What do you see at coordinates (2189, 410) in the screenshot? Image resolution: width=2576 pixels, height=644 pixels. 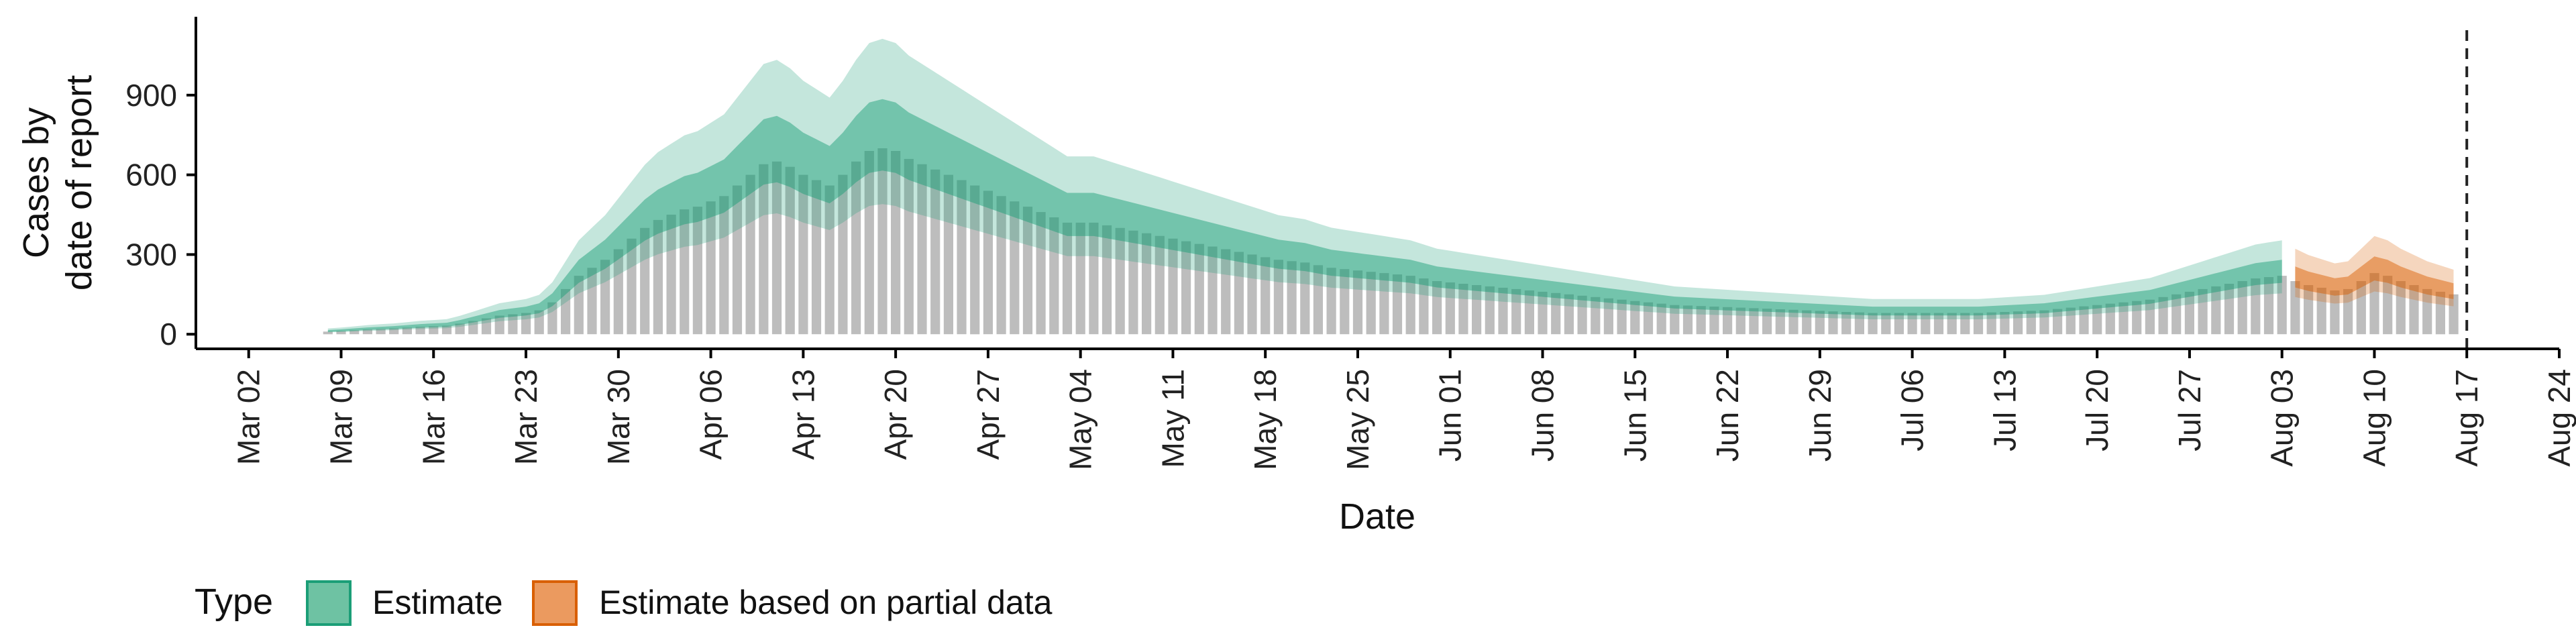 I see `x-tick-label: Jul 27` at bounding box center [2189, 410].